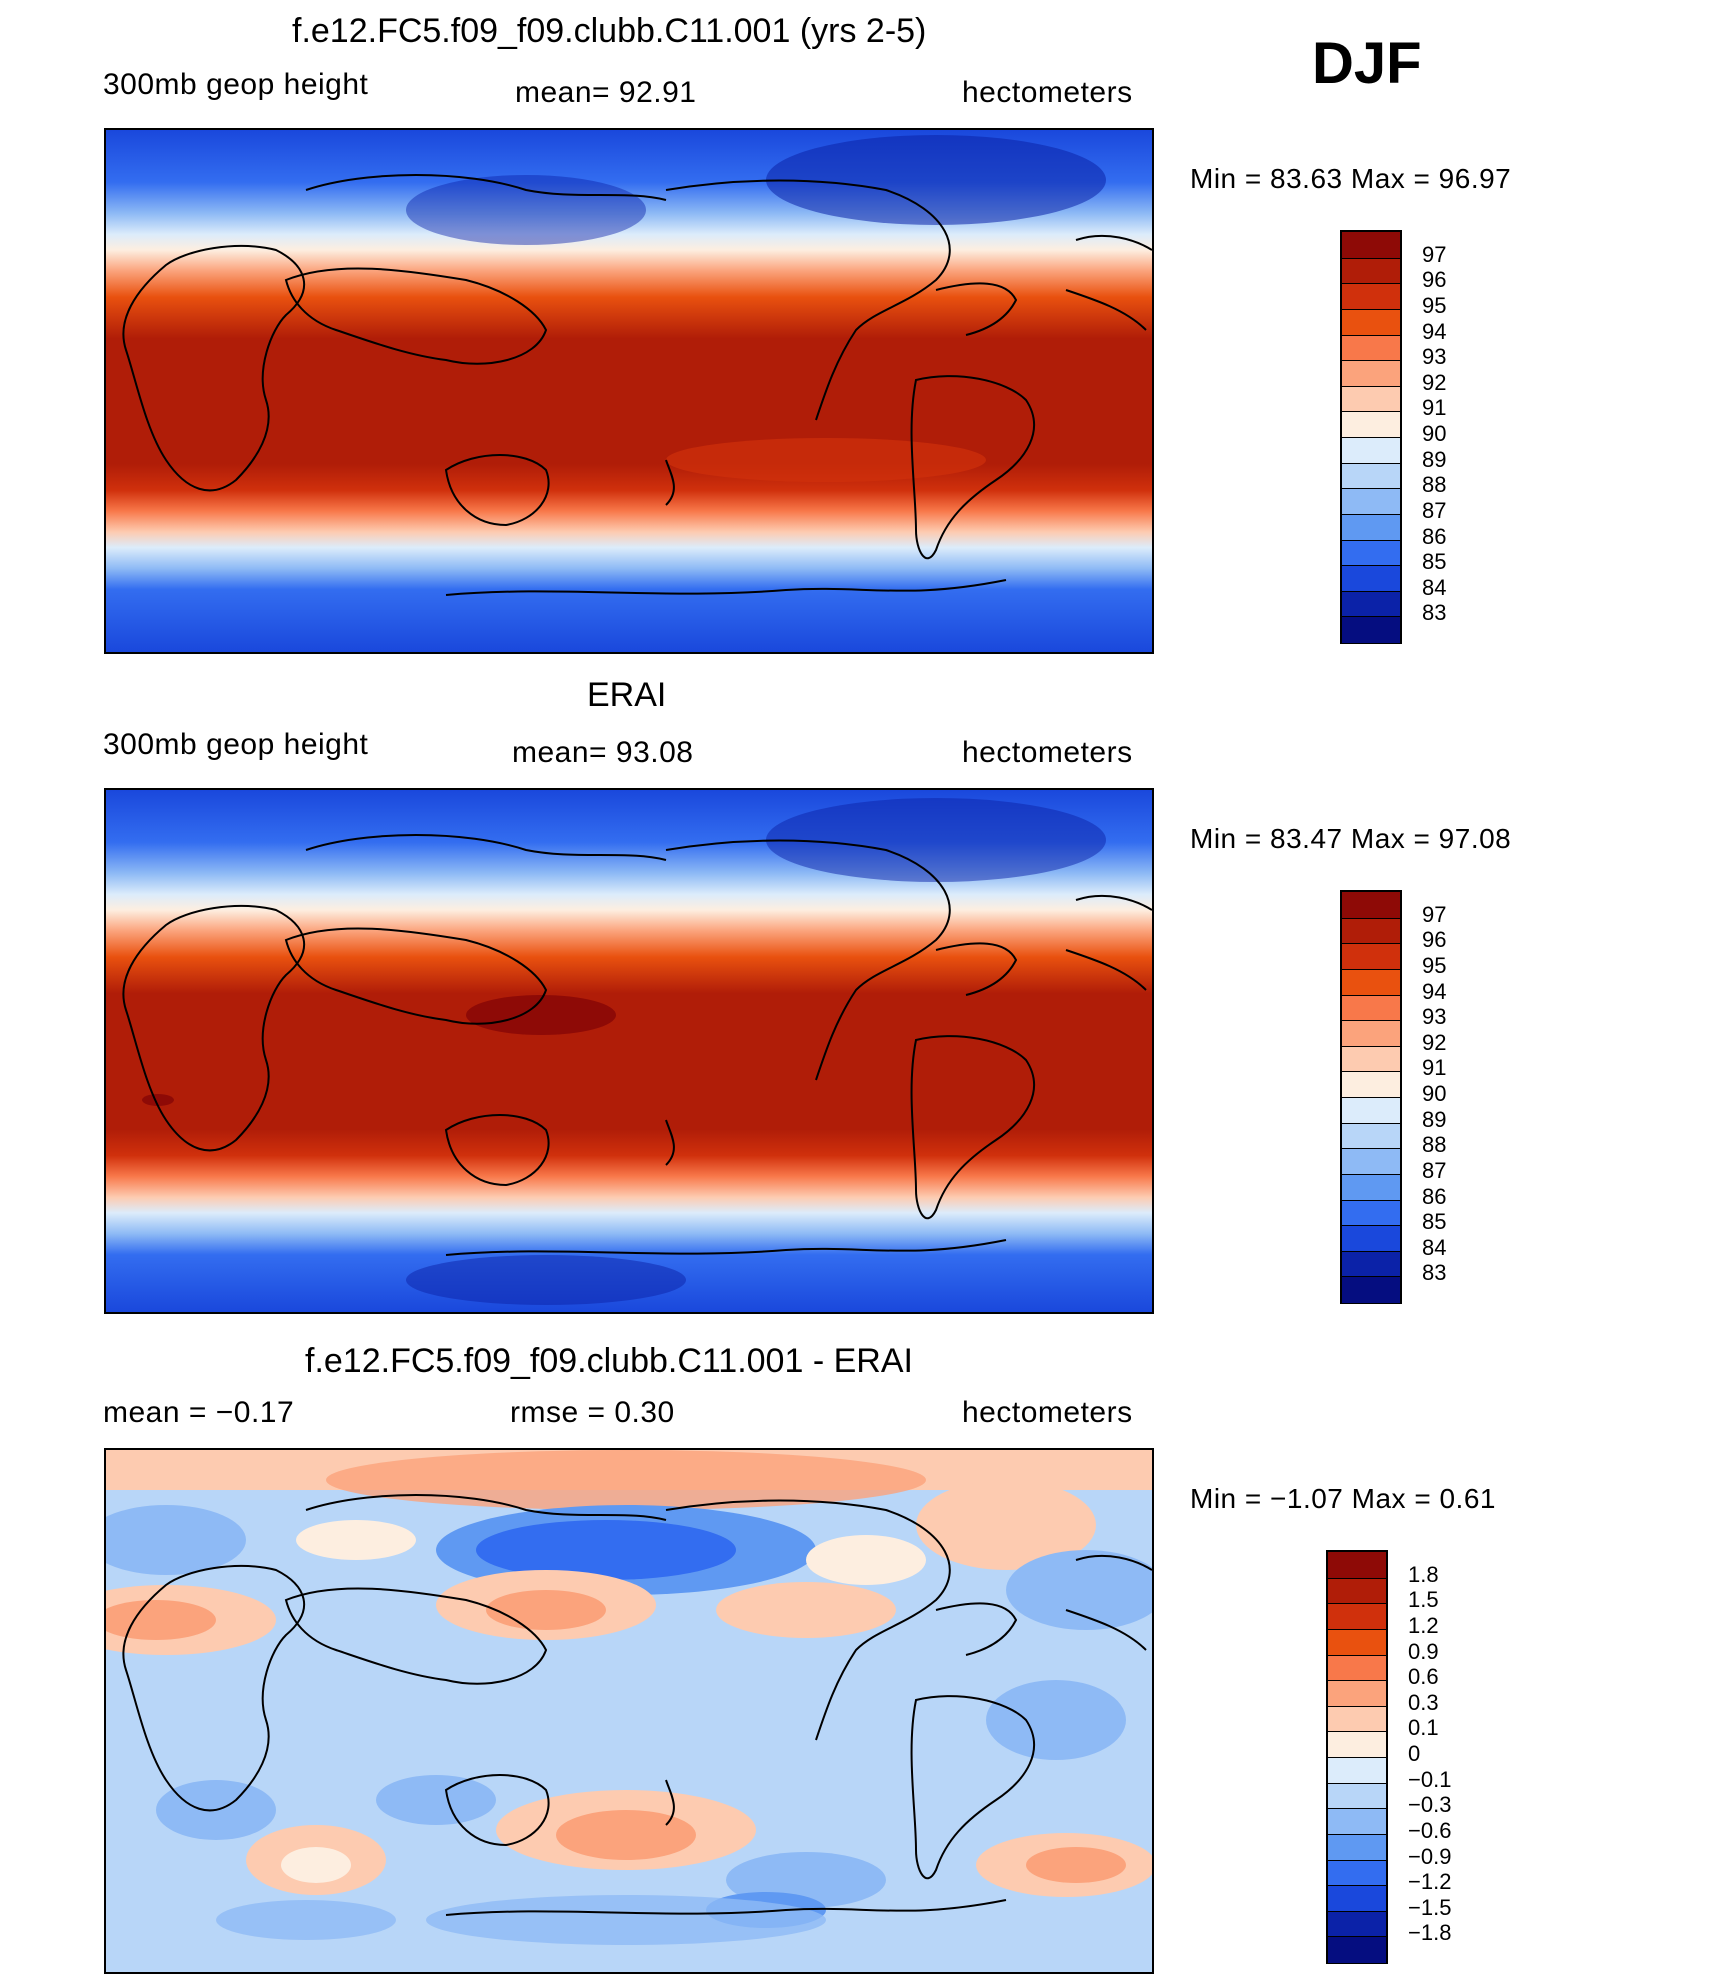 This screenshot has width=1710, height=1979. What do you see at coordinates (1430, 1882) in the screenshot?
I see `colorbar-tick-label: −1.2` at bounding box center [1430, 1882].